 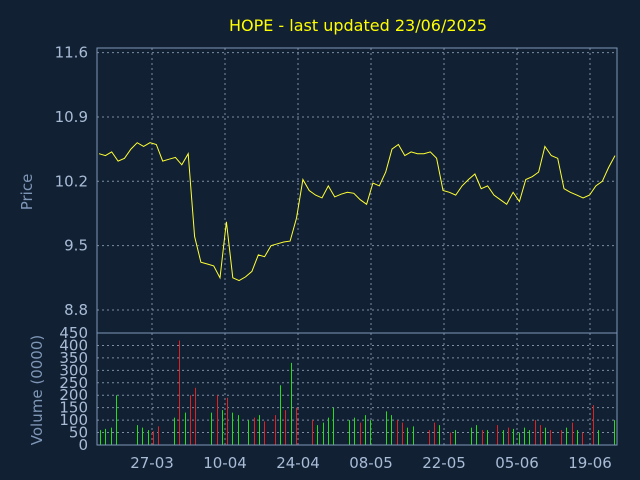 I want to click on volume-tick-label-0: 450, so click(x=73, y=333).